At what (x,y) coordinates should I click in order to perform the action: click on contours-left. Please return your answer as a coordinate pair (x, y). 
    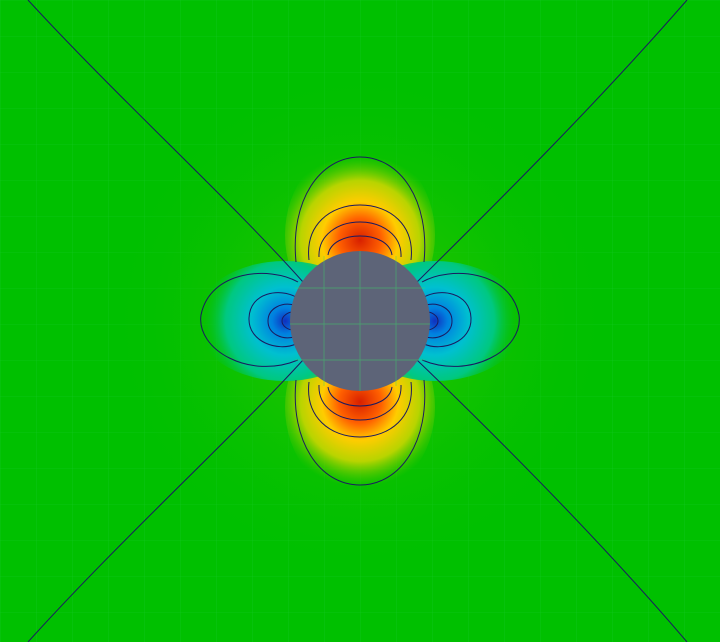
    Looking at the image, I should click on (249, 319).